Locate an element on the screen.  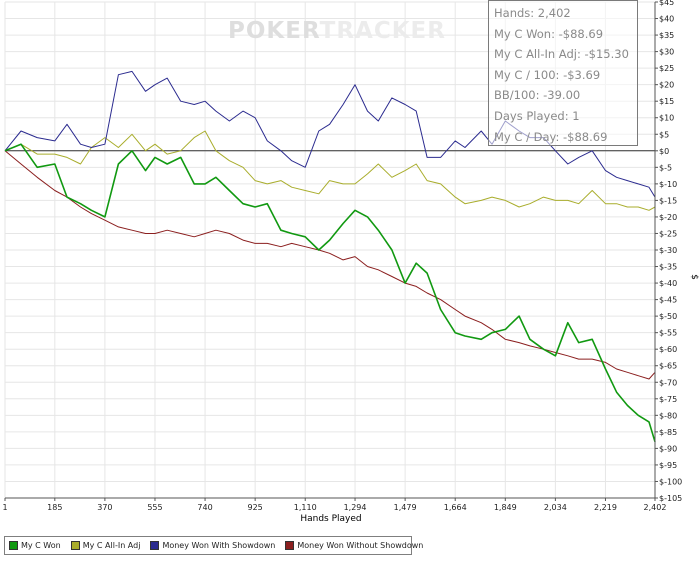
y-tick-label: $-10 is located at coordinates (668, 184).